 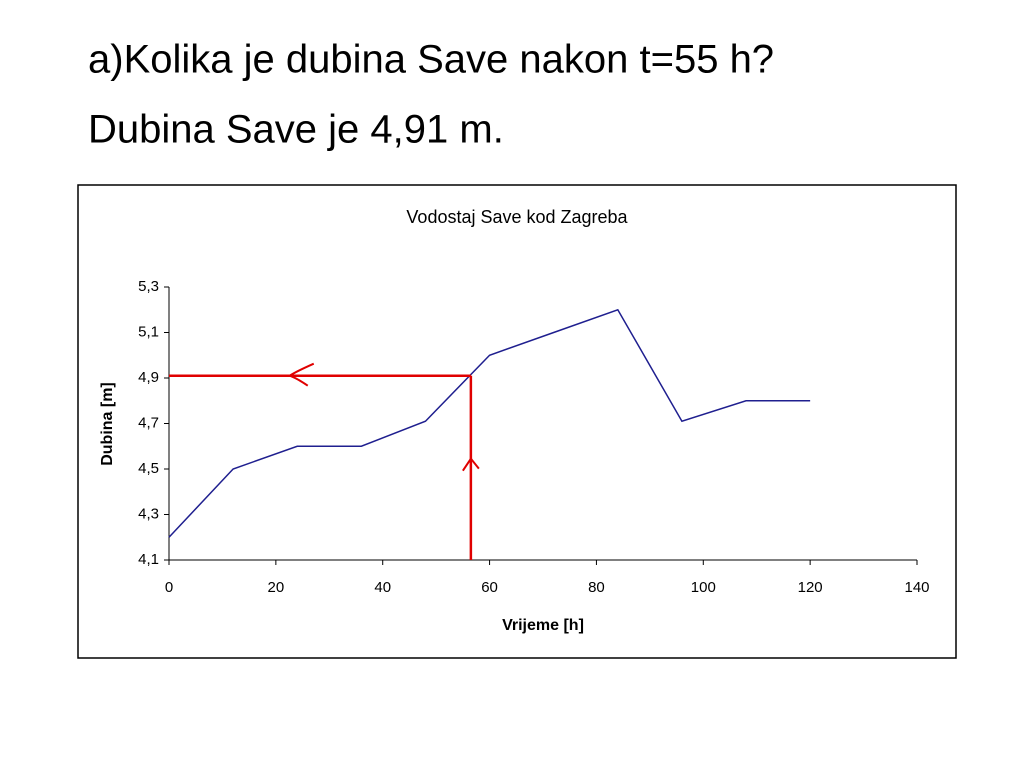 What do you see at coordinates (148, 559) in the screenshot?
I see `y-tick-label: 4,1` at bounding box center [148, 559].